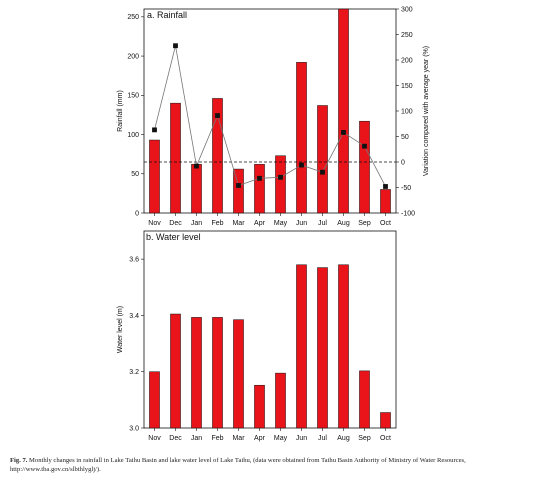 This screenshot has width=554, height=478. Describe the element at coordinates (301, 223) in the screenshot. I see `rainfall-x-tick-label: Jun` at that location.